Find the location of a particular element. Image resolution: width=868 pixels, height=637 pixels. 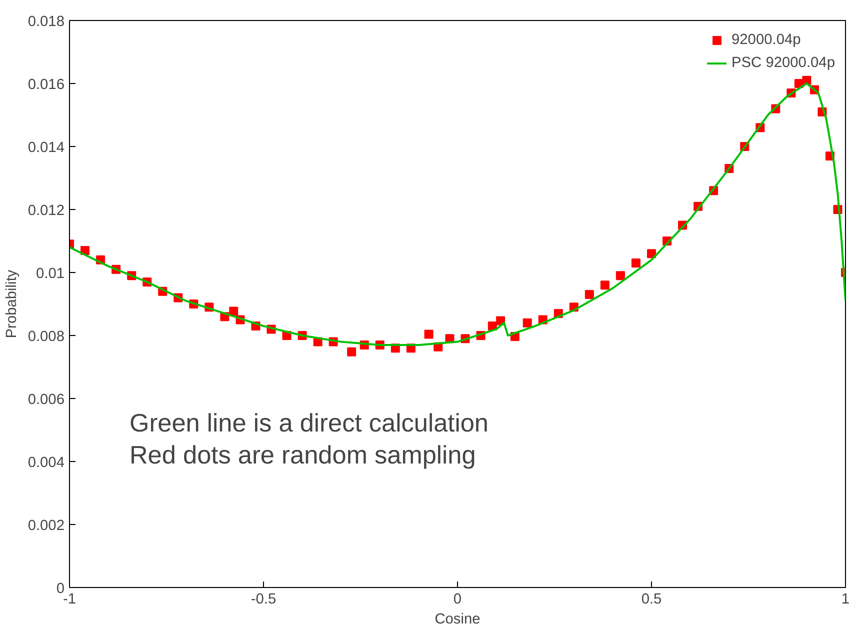

legend-label: PSC 92000.04p is located at coordinates (783, 63).